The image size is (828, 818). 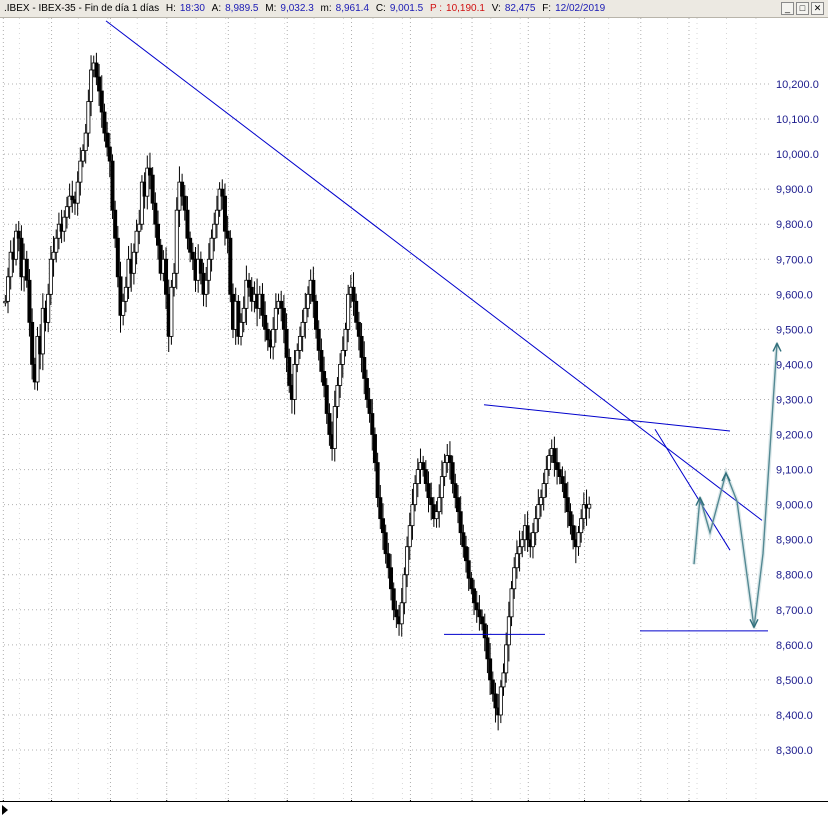 I want to click on close-value: 9,001.5, so click(x=406, y=8).